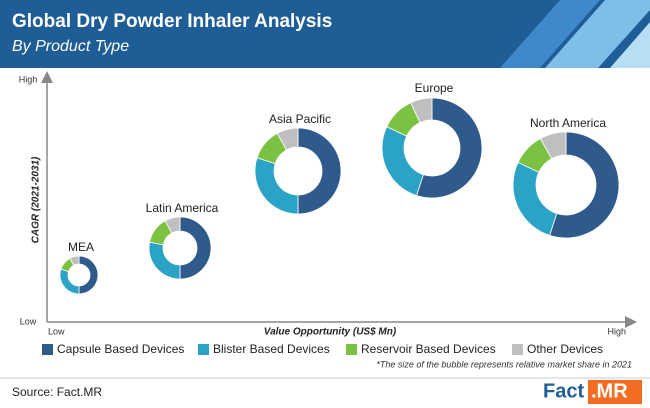 The height and width of the screenshot is (408, 650). Describe the element at coordinates (81, 247) in the screenshot. I see `region-label: MEA` at that location.